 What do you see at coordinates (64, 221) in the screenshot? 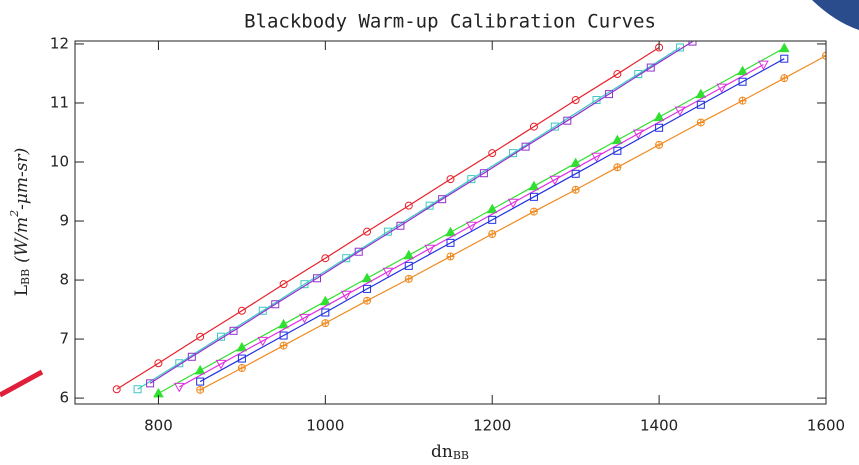
I see `y-tick-label: 9` at bounding box center [64, 221].